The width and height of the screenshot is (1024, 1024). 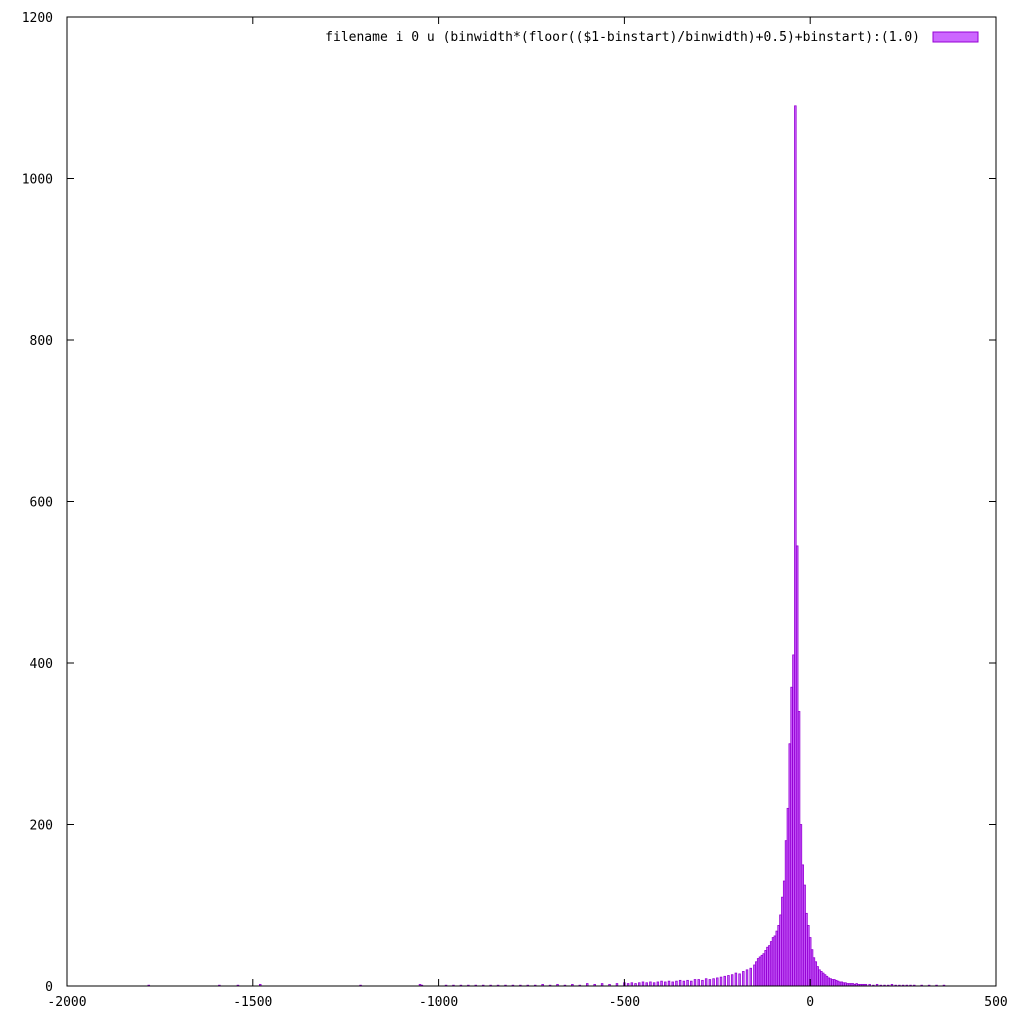 What do you see at coordinates (49, 987) in the screenshot?
I see `y-tick-label: 0` at bounding box center [49, 987].